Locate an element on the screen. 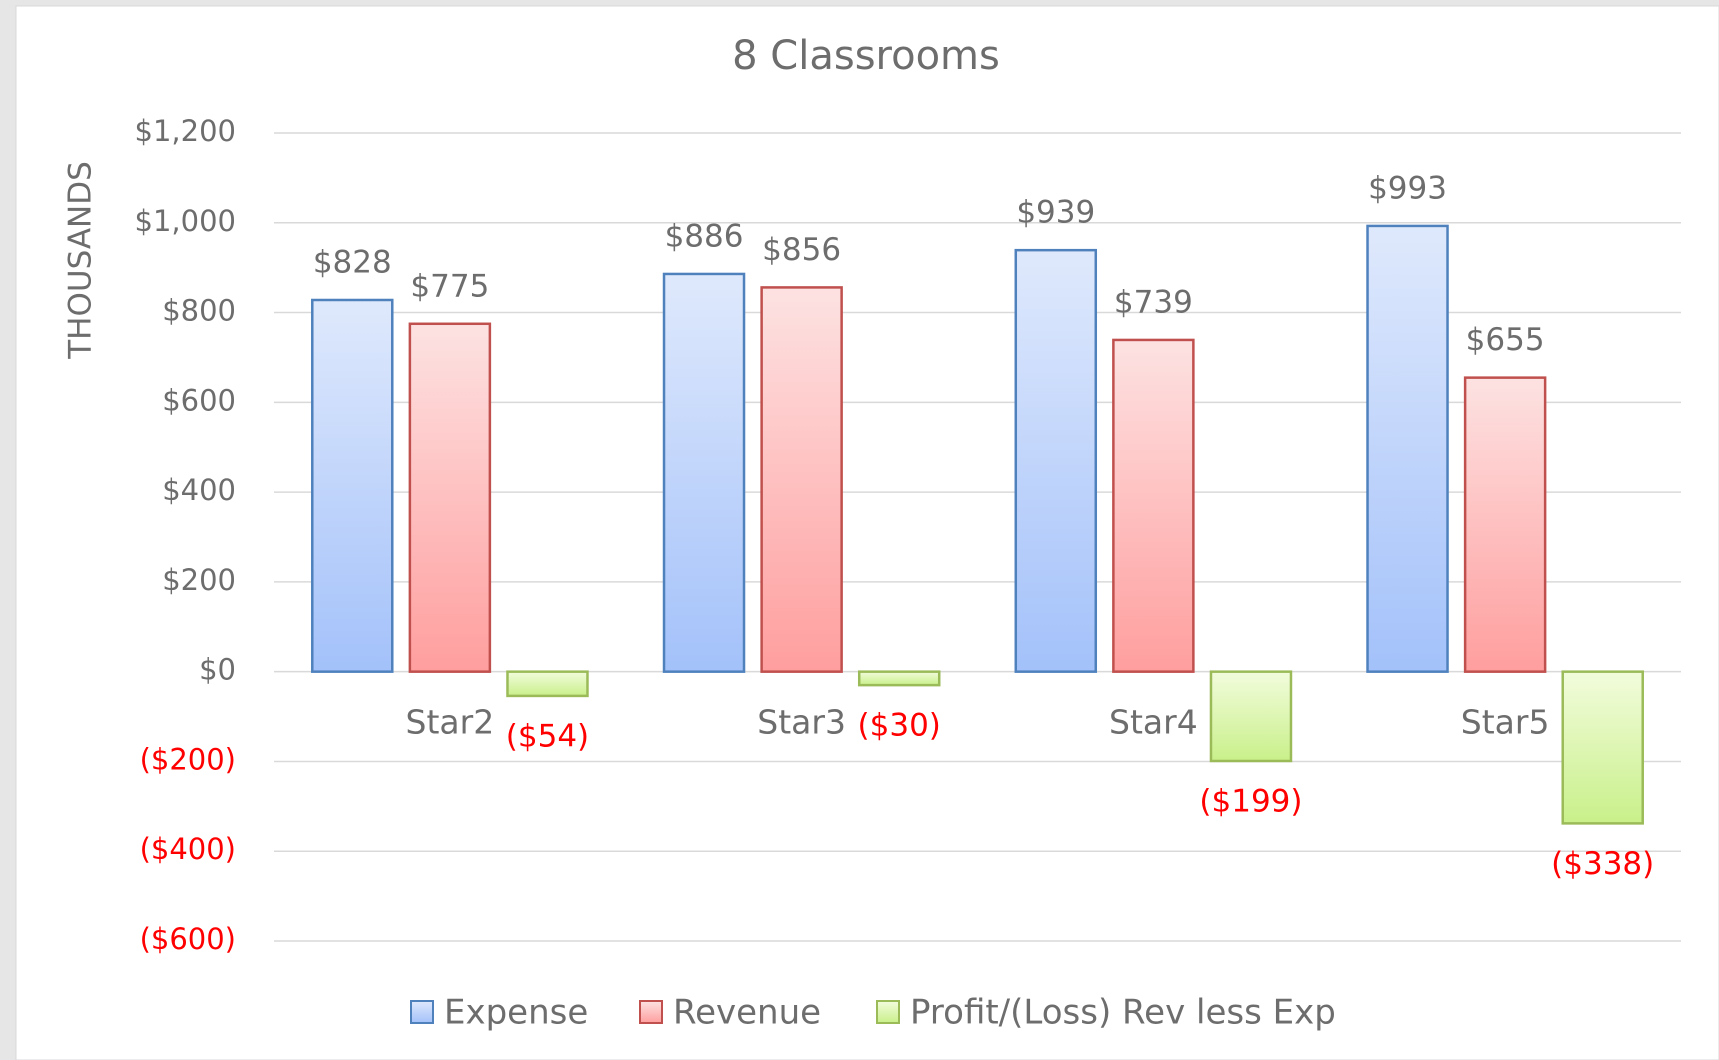 Image resolution: width=1719 pixels, height=1060 pixels. data-label: $886 is located at coordinates (704, 236).